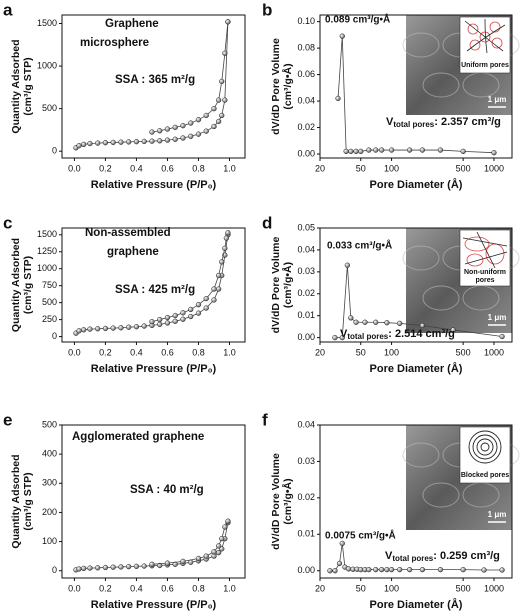  What do you see at coordinates (306, 293) in the screenshot?
I see `y-tick-label: 0.02` at bounding box center [306, 293].